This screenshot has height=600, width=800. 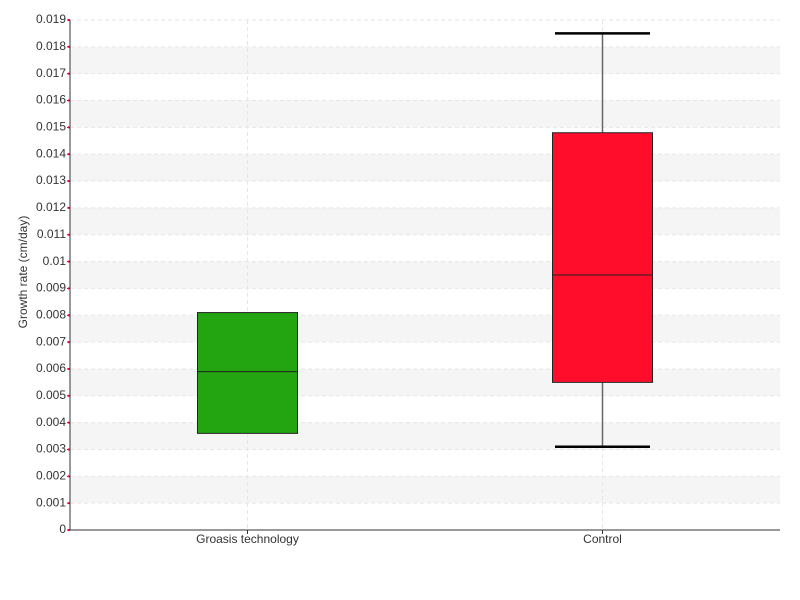 I want to click on y-tick-label: 0.012, so click(x=51, y=207).